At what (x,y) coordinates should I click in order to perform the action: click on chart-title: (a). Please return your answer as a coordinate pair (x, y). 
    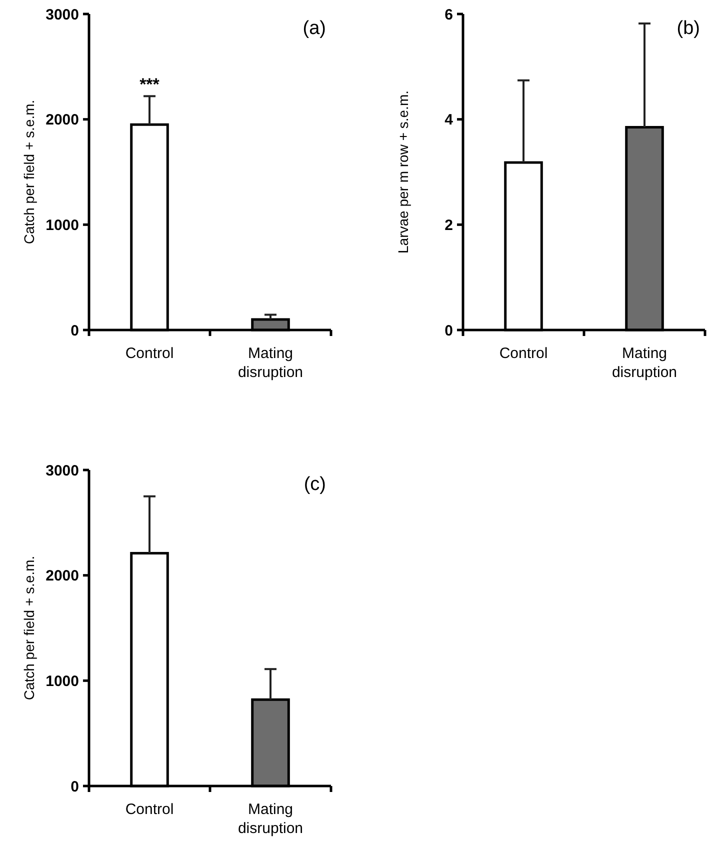
    Looking at the image, I should click on (314, 28).